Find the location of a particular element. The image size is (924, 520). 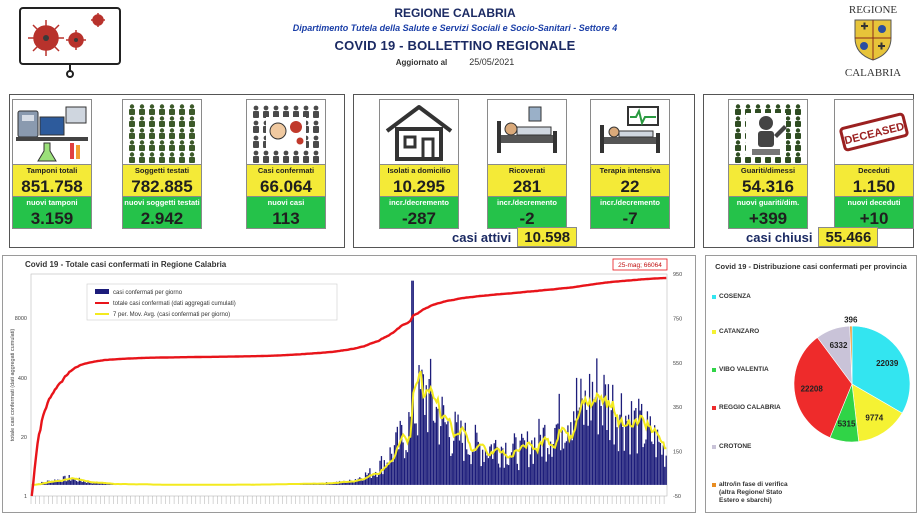

card-sub-label: incr./decremento is located at coordinates (527, 202).